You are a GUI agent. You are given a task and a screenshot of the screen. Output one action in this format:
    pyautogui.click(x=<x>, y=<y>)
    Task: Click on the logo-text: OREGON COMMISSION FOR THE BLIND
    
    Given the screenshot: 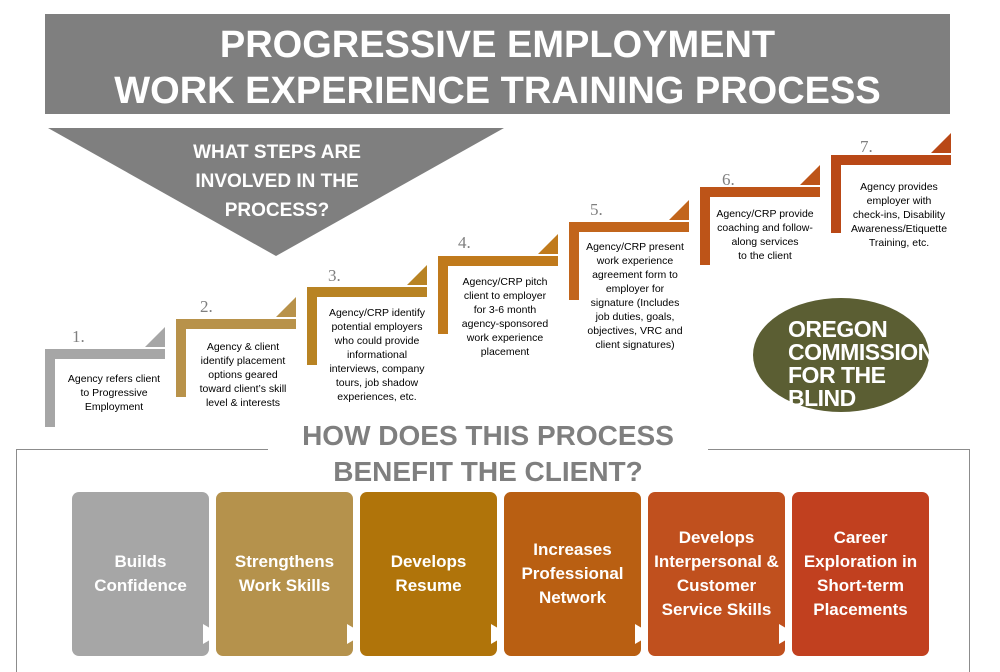 What is the action you would take?
    pyautogui.click(x=861, y=364)
    